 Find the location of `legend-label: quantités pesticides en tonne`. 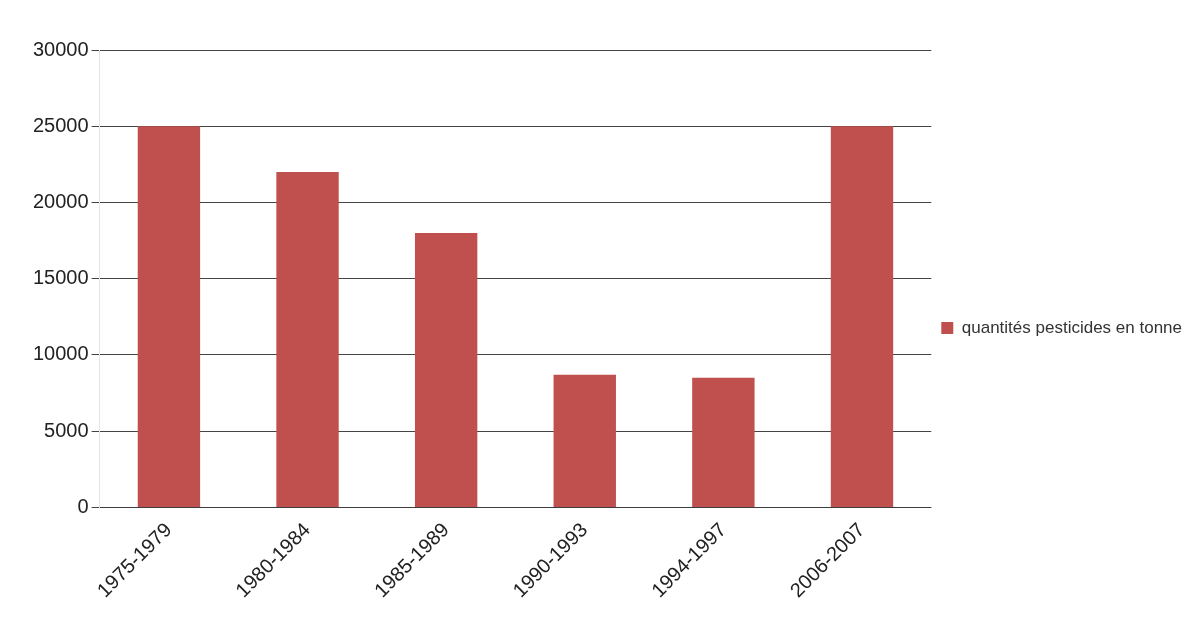

legend-label: quantités pesticides en tonne is located at coordinates (1072, 327).